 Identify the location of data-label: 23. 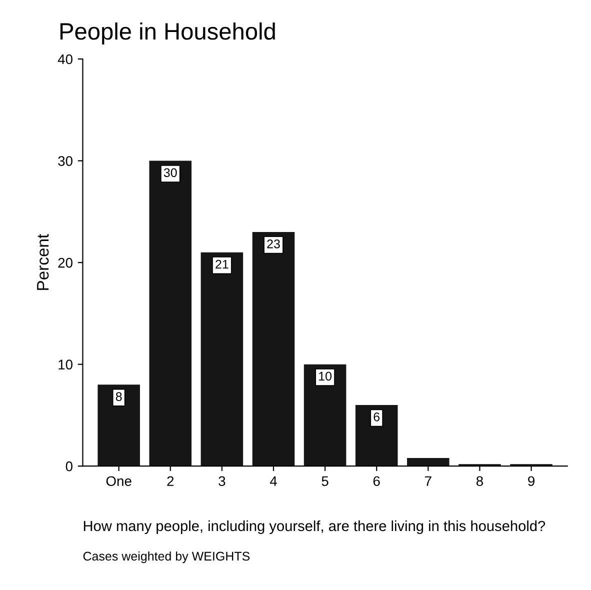
(273, 243).